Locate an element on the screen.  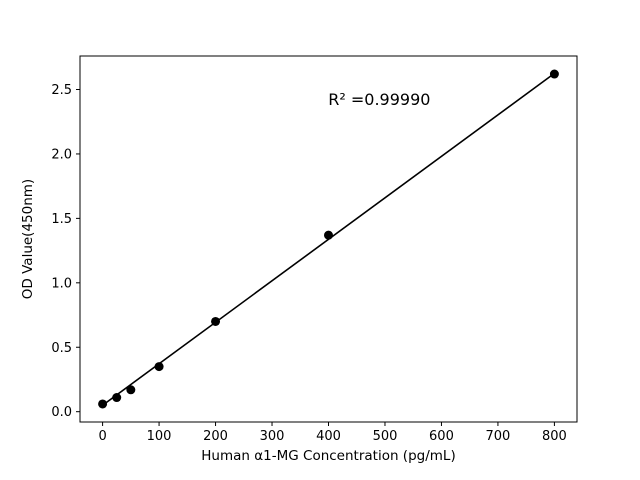
y-tick-label: 0.0 is located at coordinates (61, 412).